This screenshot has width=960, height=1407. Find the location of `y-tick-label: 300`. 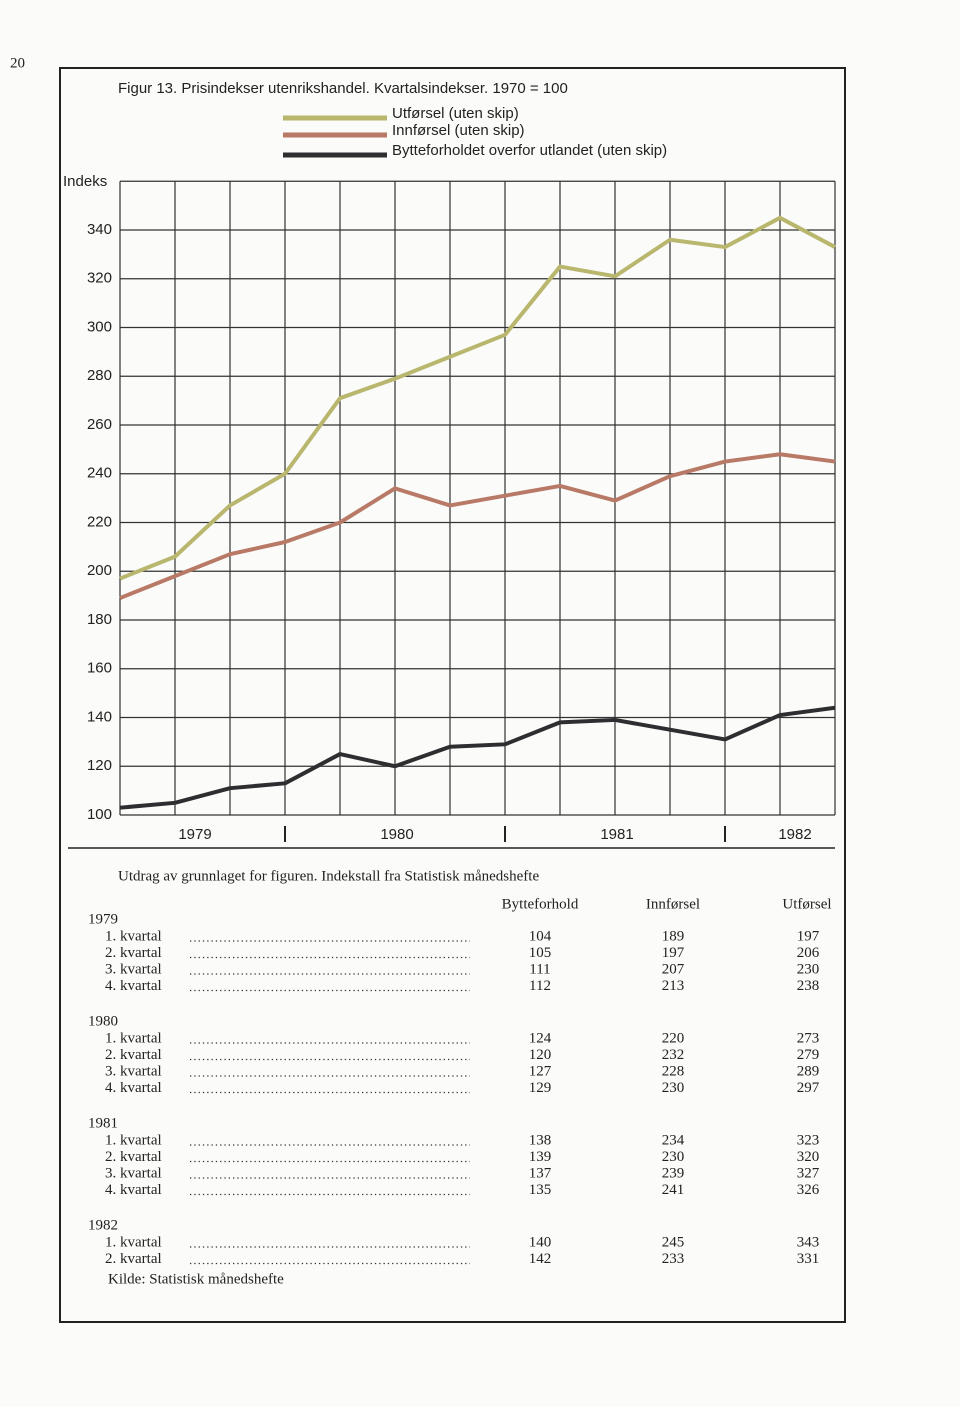

y-tick-label: 300 is located at coordinates (99, 326).